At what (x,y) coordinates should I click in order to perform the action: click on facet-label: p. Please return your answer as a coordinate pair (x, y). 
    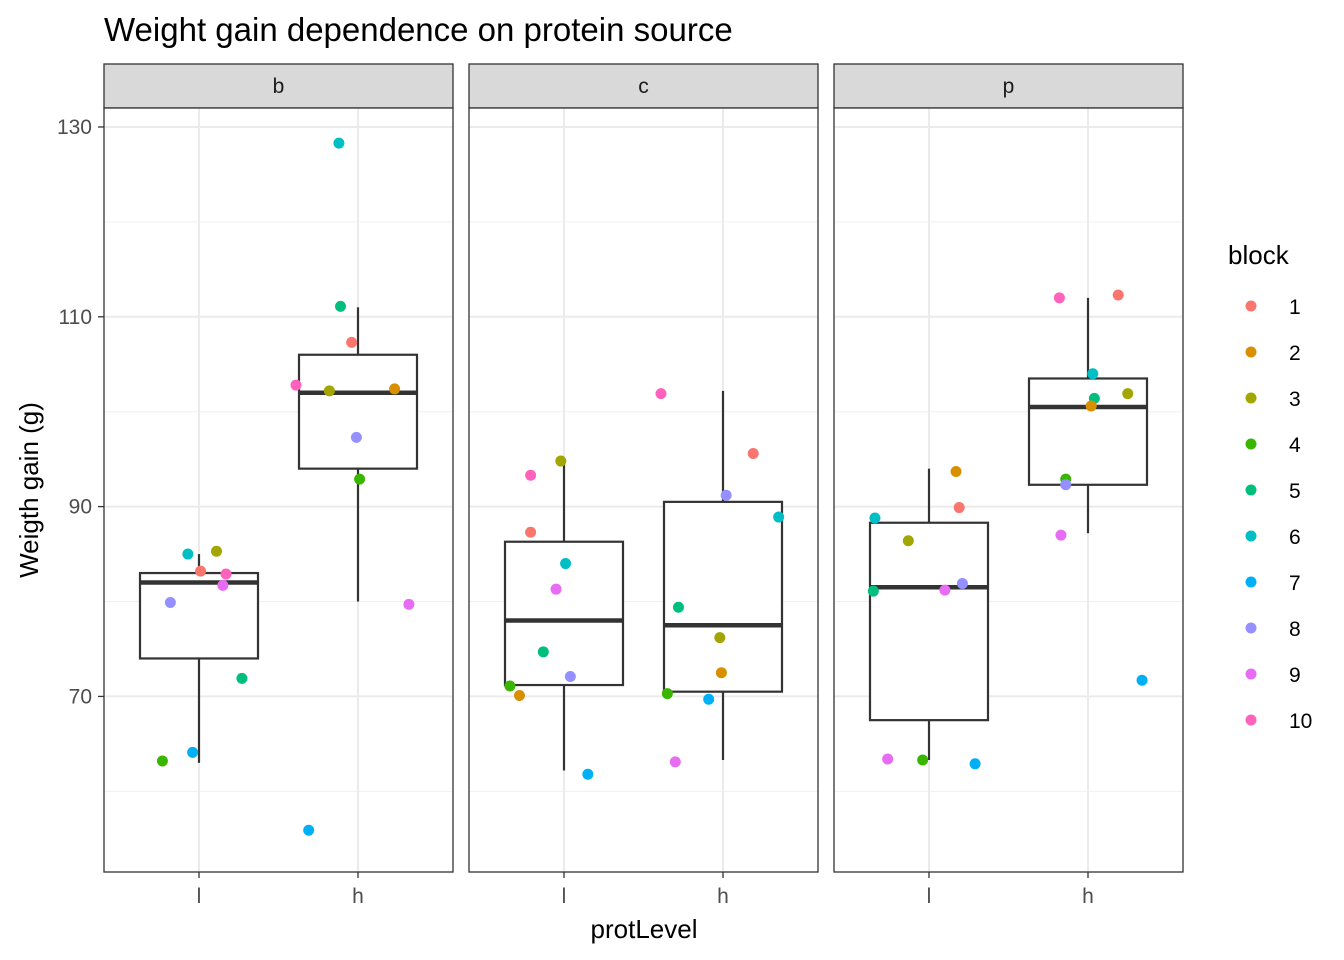
    Looking at the image, I should click on (1009, 86).